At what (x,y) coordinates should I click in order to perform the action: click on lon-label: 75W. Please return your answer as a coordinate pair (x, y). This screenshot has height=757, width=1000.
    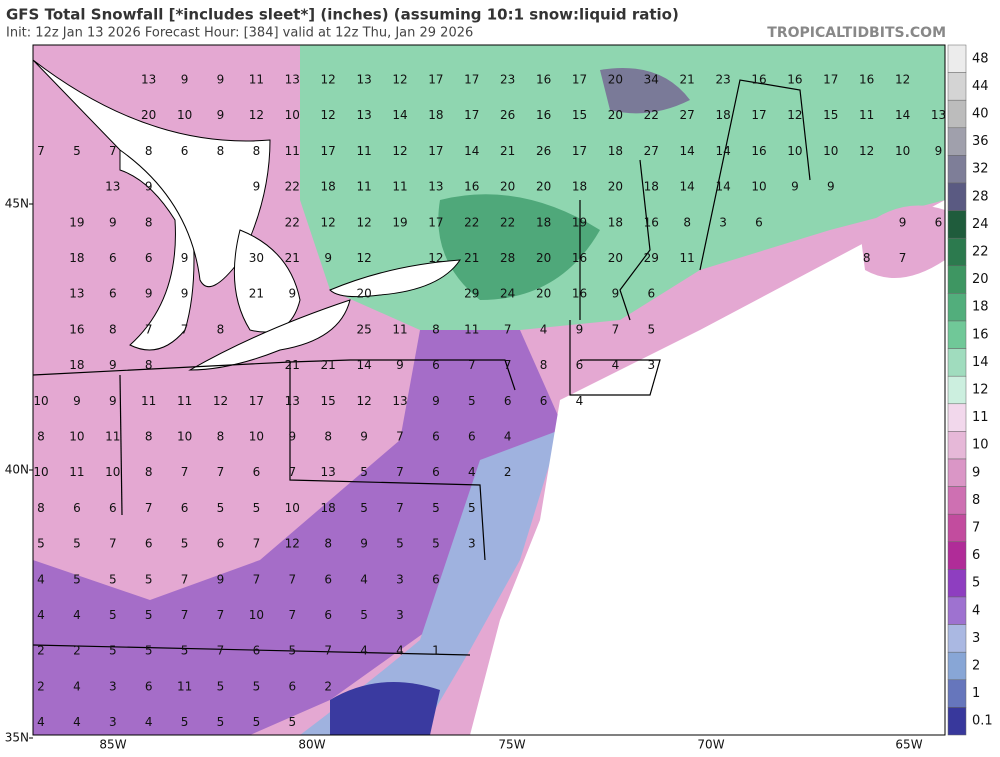
    Looking at the image, I should click on (511, 745).